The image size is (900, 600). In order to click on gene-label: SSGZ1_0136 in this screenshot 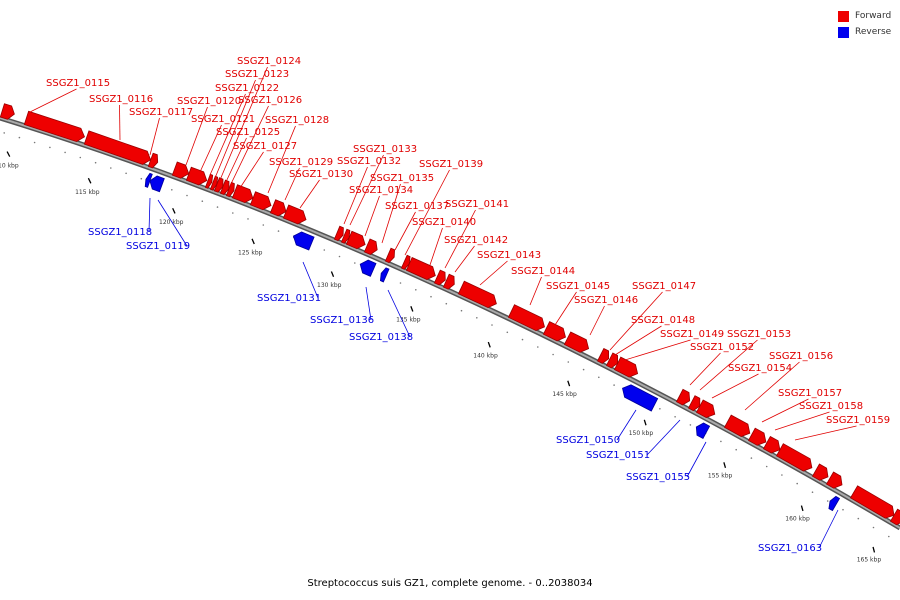, I will do `click(342, 320)`.